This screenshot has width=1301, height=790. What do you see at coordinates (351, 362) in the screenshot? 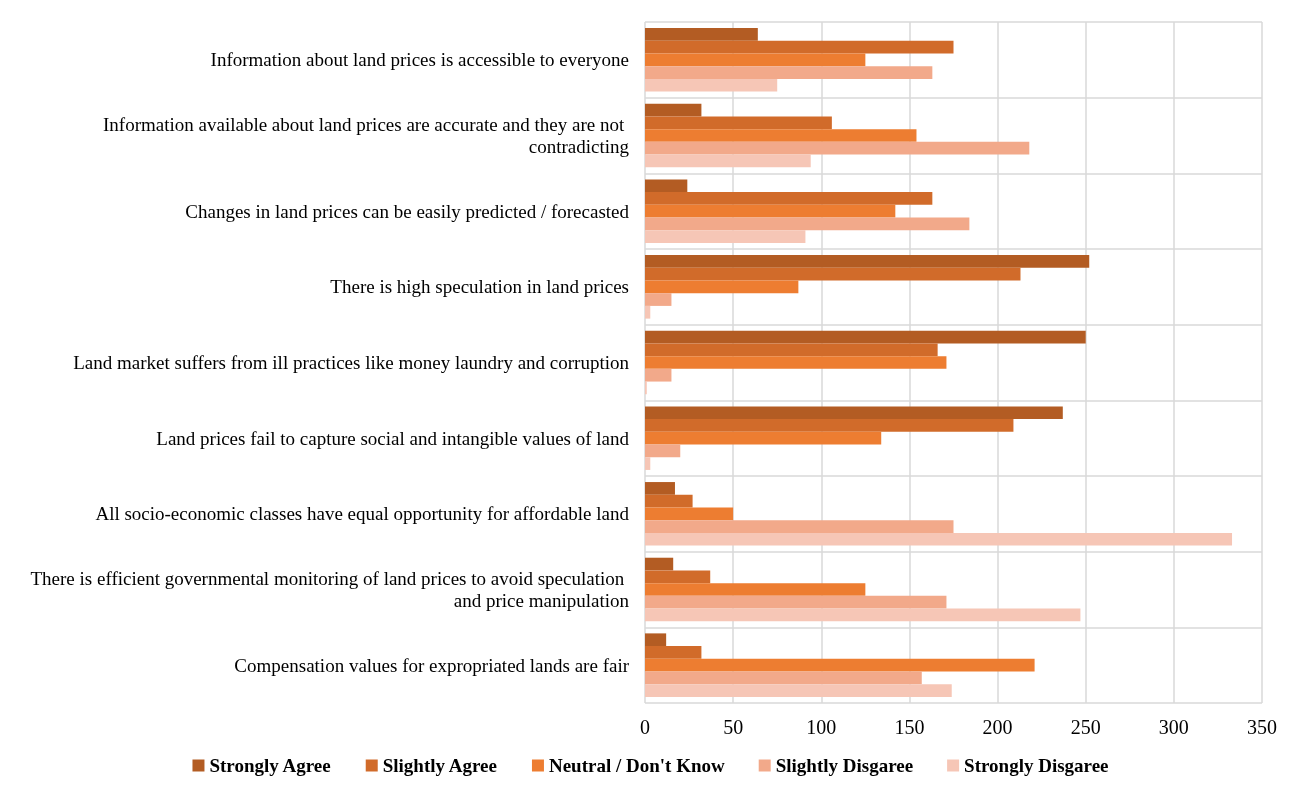
I see `y-tick-label: Land market suffers from ill practices like money laundry and corruption` at bounding box center [351, 362].